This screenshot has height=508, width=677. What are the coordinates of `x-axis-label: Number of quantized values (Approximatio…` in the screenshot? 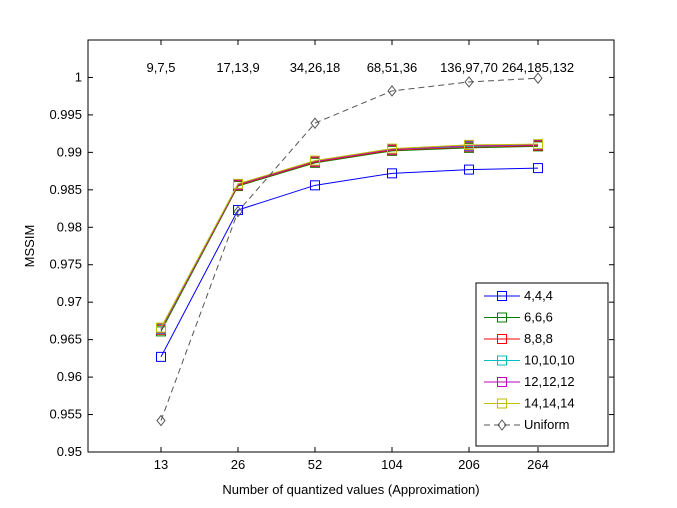 It's located at (350, 489).